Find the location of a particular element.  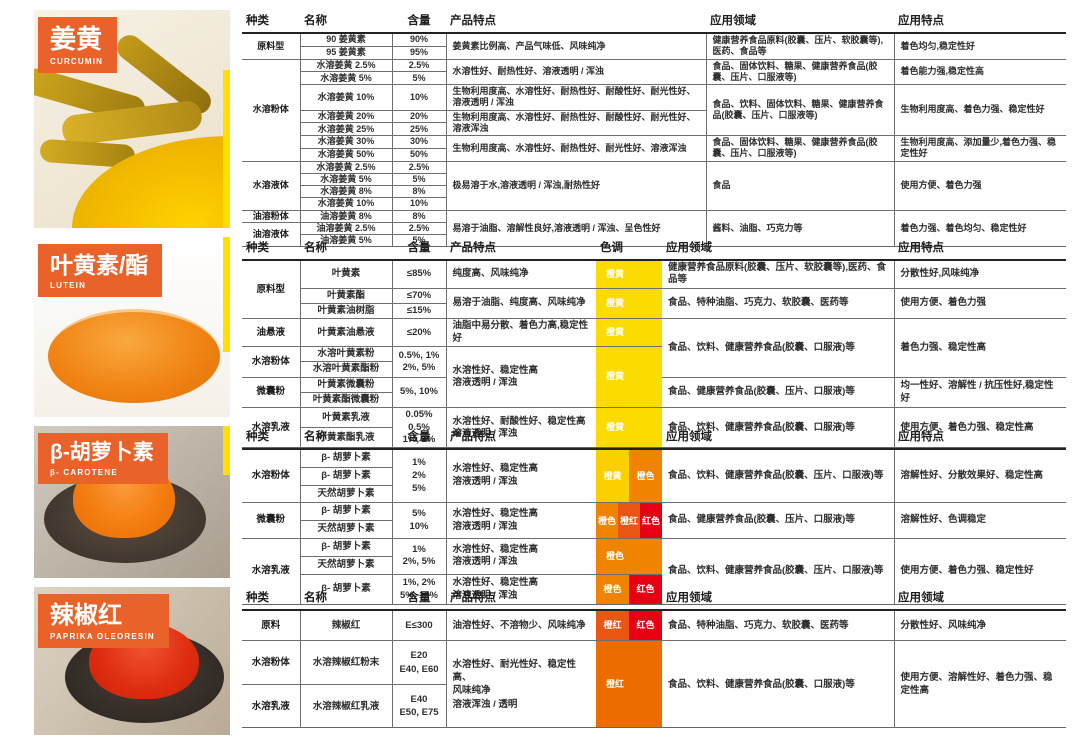

section-subtitle: CURCUMIN is located at coordinates (77, 62).